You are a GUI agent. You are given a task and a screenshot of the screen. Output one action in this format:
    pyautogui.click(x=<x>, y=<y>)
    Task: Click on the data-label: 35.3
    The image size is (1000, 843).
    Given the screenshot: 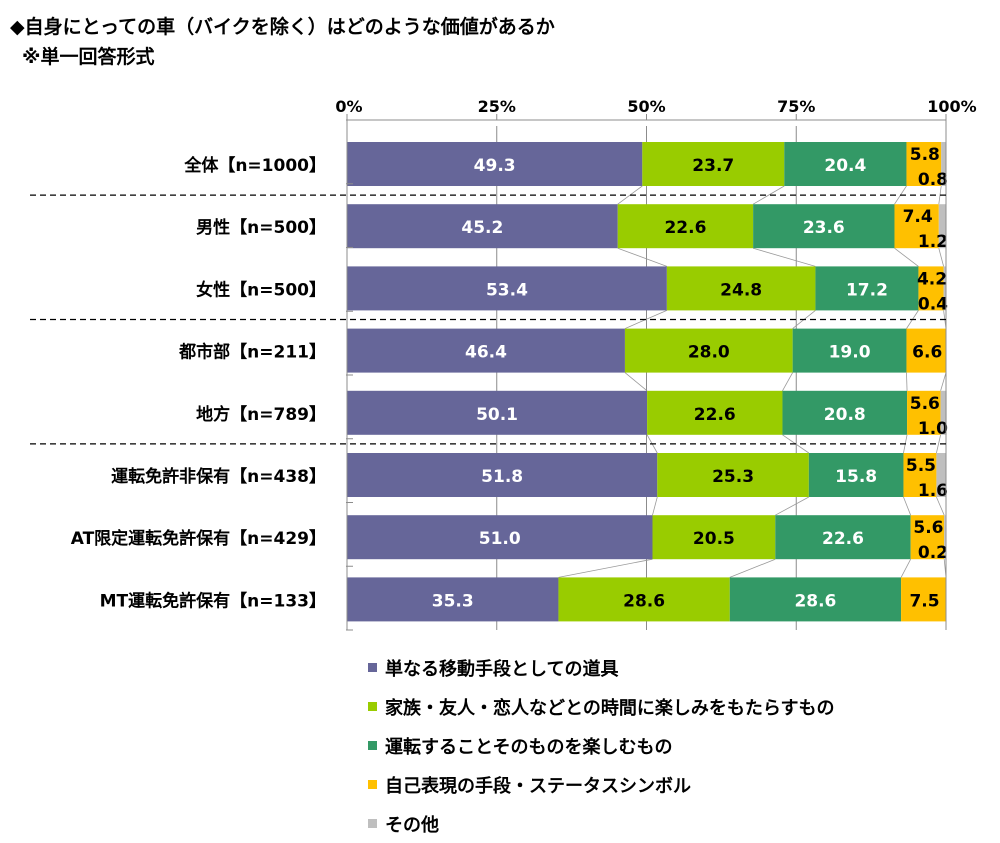 What is the action you would take?
    pyautogui.click(x=453, y=601)
    